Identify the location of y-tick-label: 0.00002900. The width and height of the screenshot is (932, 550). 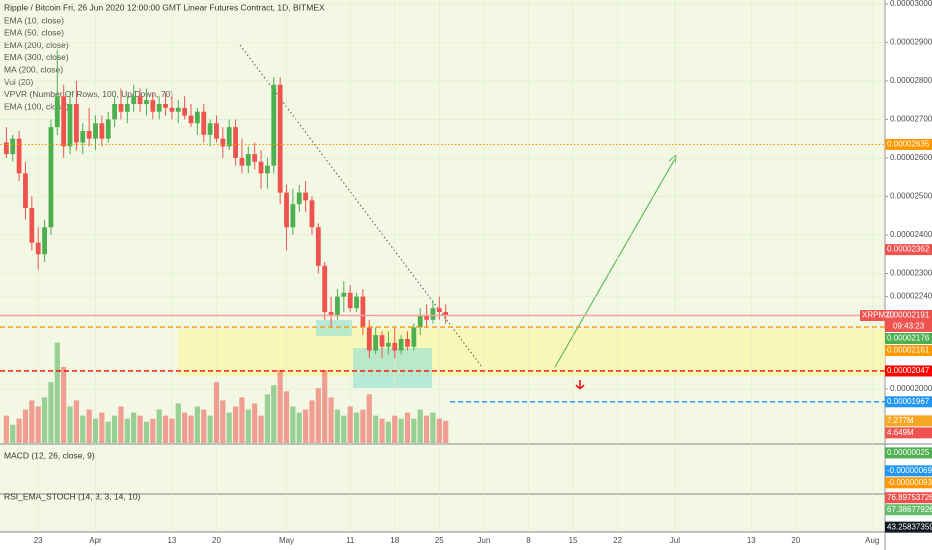
(911, 41).